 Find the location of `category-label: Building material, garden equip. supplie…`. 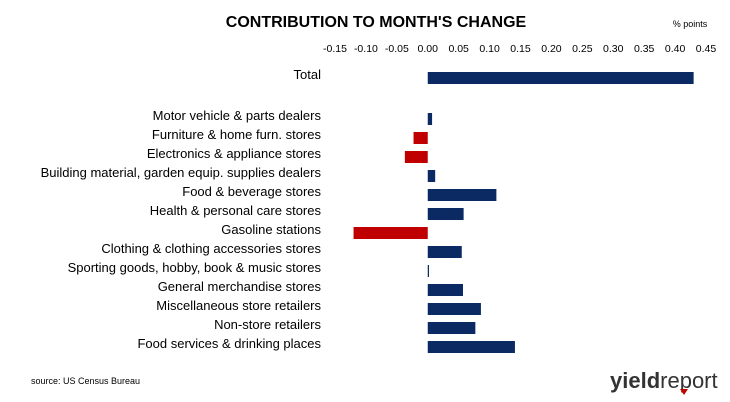

category-label: Building material, garden equip. supplie… is located at coordinates (181, 172).